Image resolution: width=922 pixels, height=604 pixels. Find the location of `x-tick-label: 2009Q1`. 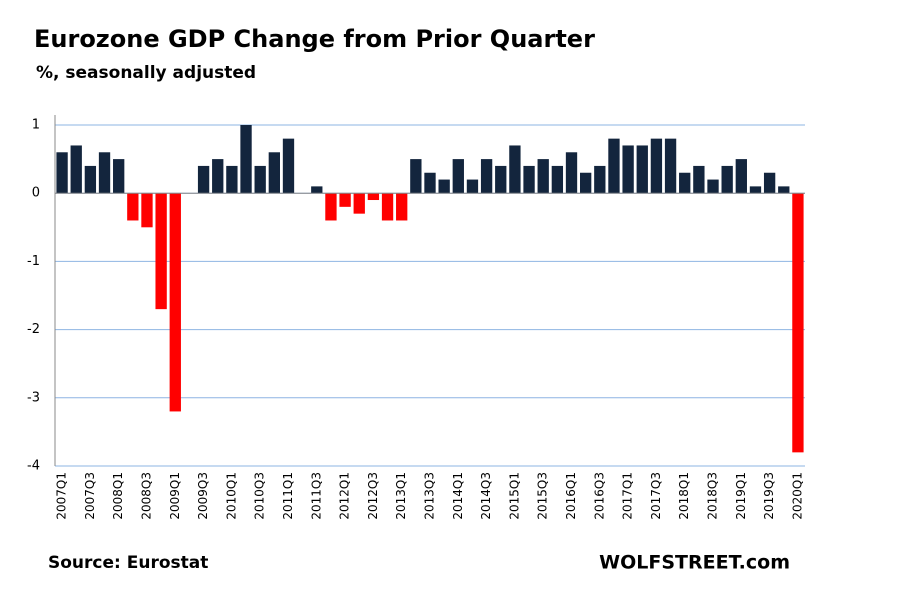

x-tick-label: 2009Q1 is located at coordinates (175, 496).